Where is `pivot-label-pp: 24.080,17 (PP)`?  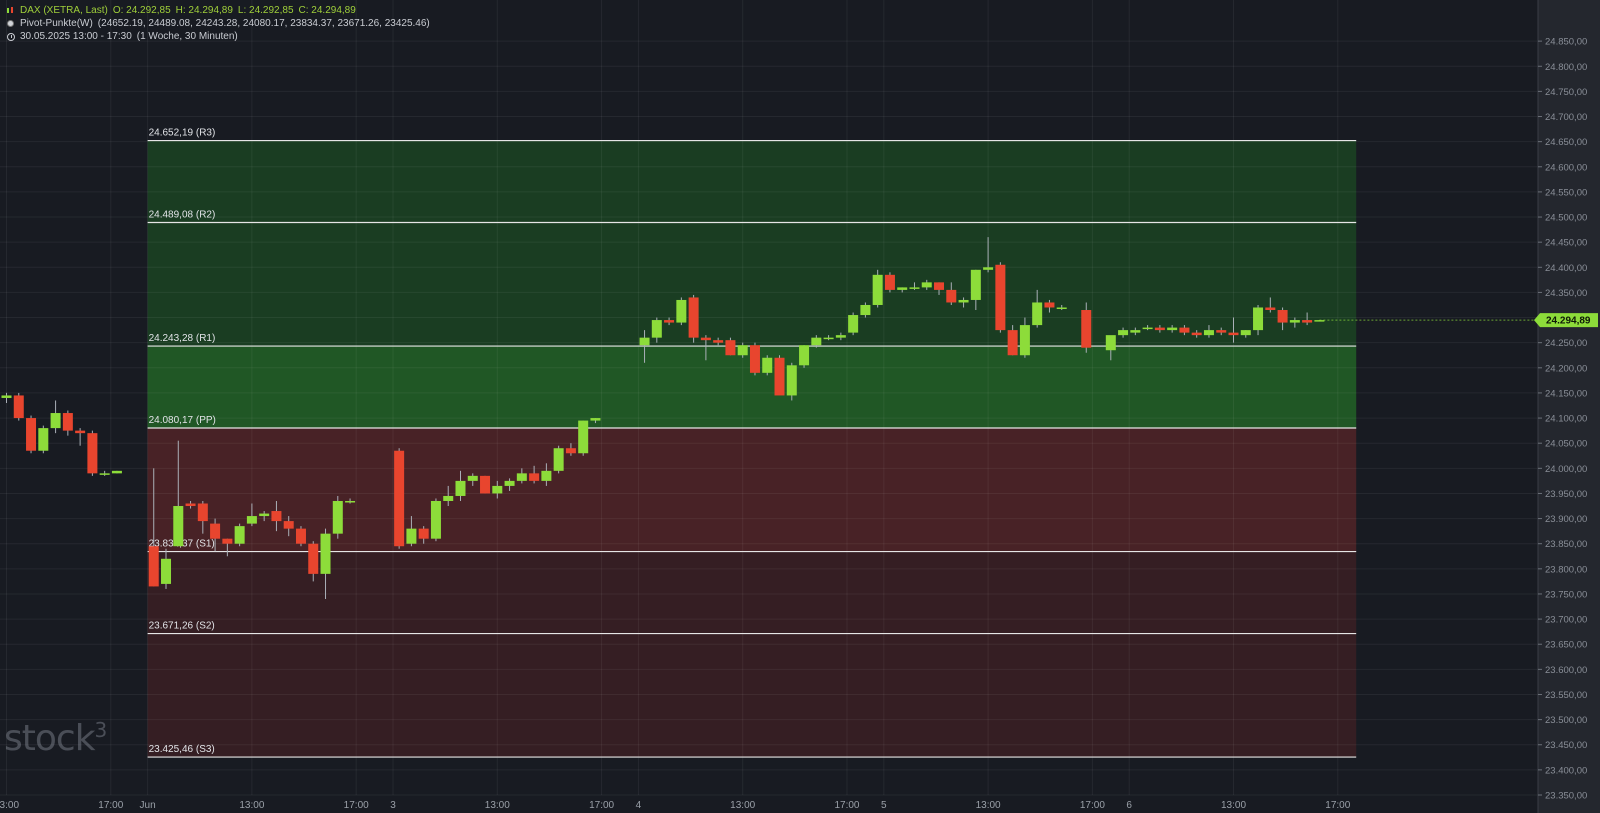
pivot-label-pp: 24.080,17 (PP) is located at coordinates (182, 420).